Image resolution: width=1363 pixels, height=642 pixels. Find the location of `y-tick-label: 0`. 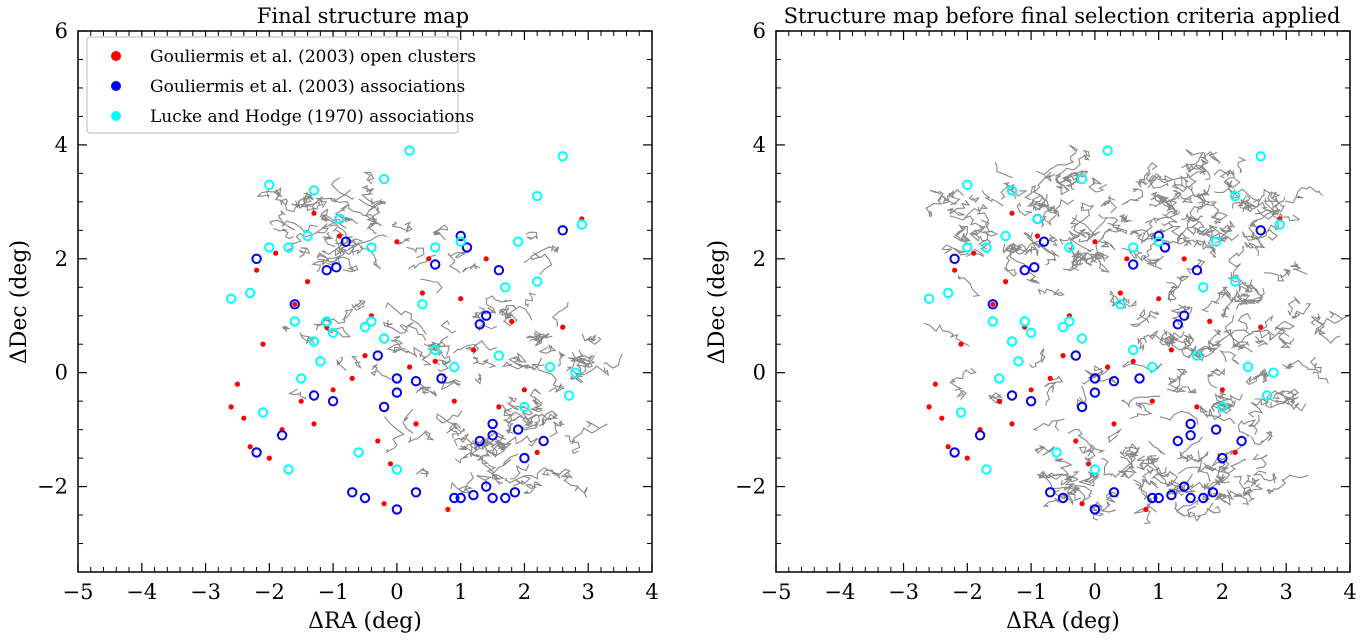

y-tick-label: 0 is located at coordinates (759, 373).